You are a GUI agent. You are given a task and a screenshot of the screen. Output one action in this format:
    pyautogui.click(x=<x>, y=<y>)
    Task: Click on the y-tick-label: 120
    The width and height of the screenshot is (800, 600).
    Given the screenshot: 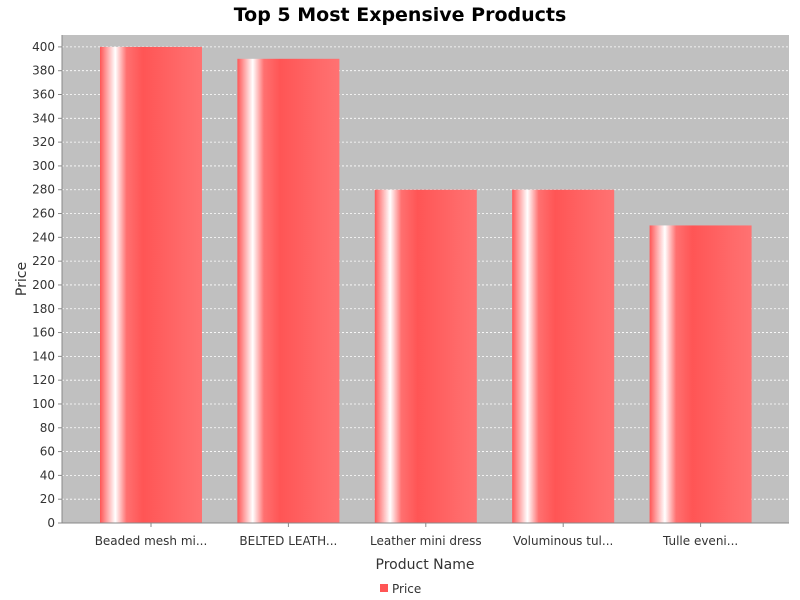 What is the action you would take?
    pyautogui.click(x=43, y=380)
    